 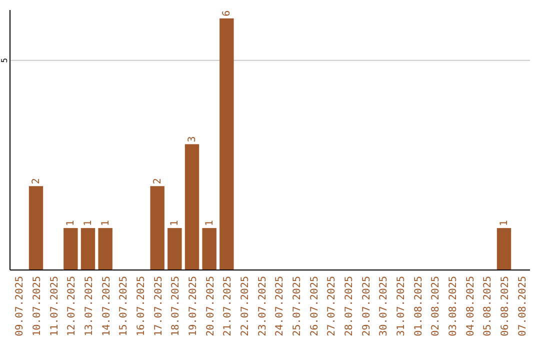 I want to click on x-tick-label: 03.08.2025, so click(x=453, y=306).